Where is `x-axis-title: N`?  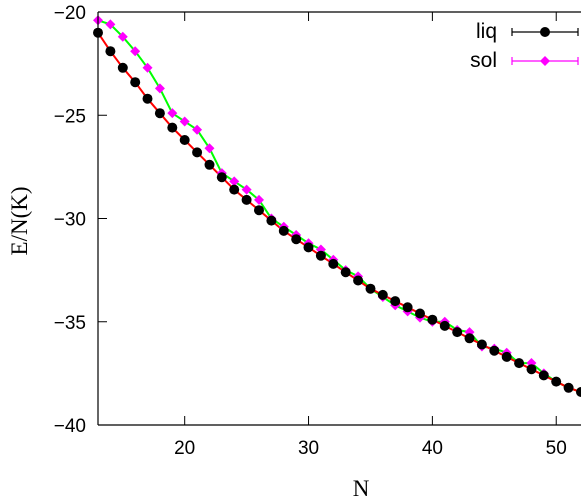
x-axis-title: N is located at coordinates (361, 488).